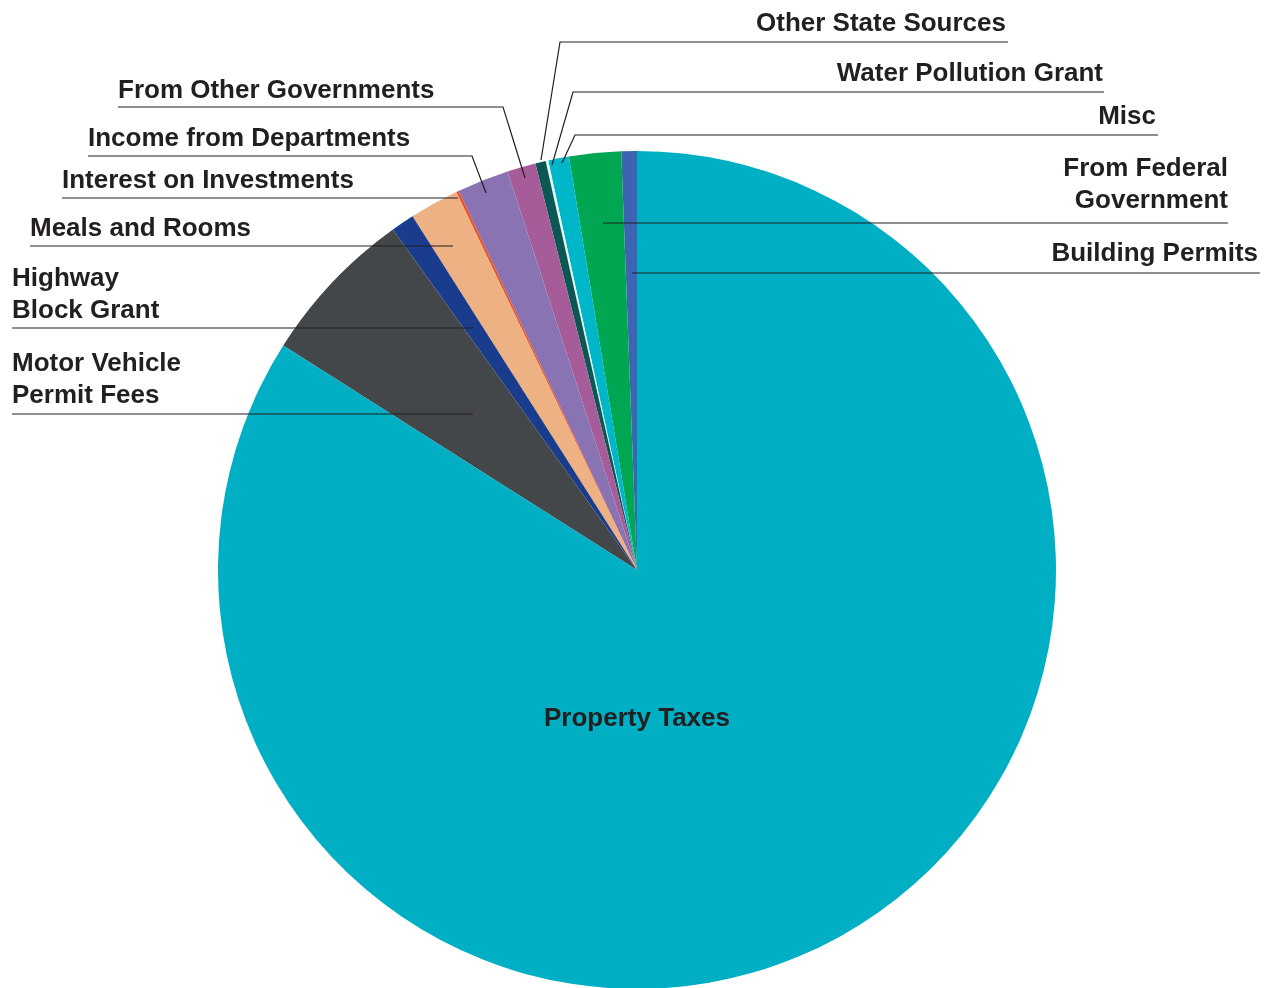  Describe the element at coordinates (970, 72) in the screenshot. I see `slice-label: Water Pollution Grant` at that location.